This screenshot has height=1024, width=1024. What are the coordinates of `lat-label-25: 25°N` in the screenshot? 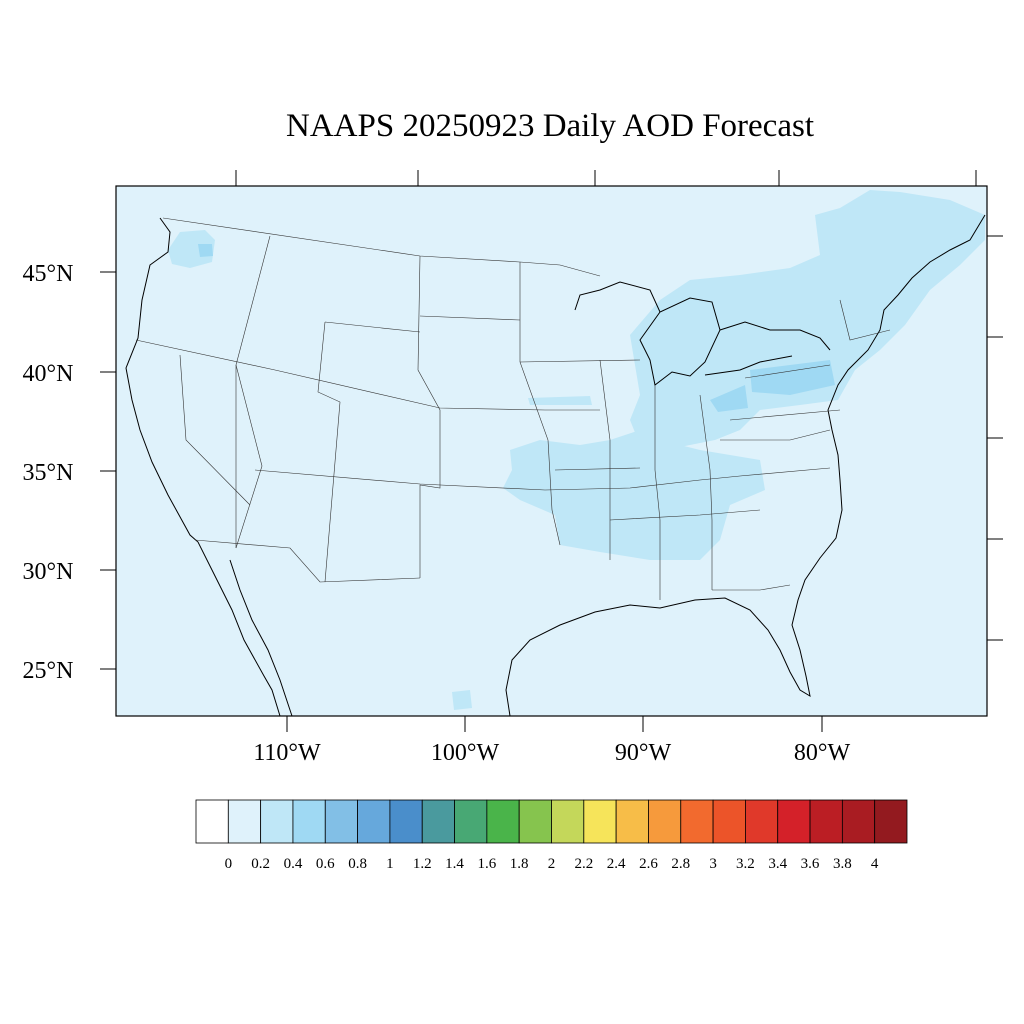 It's located at (48, 671).